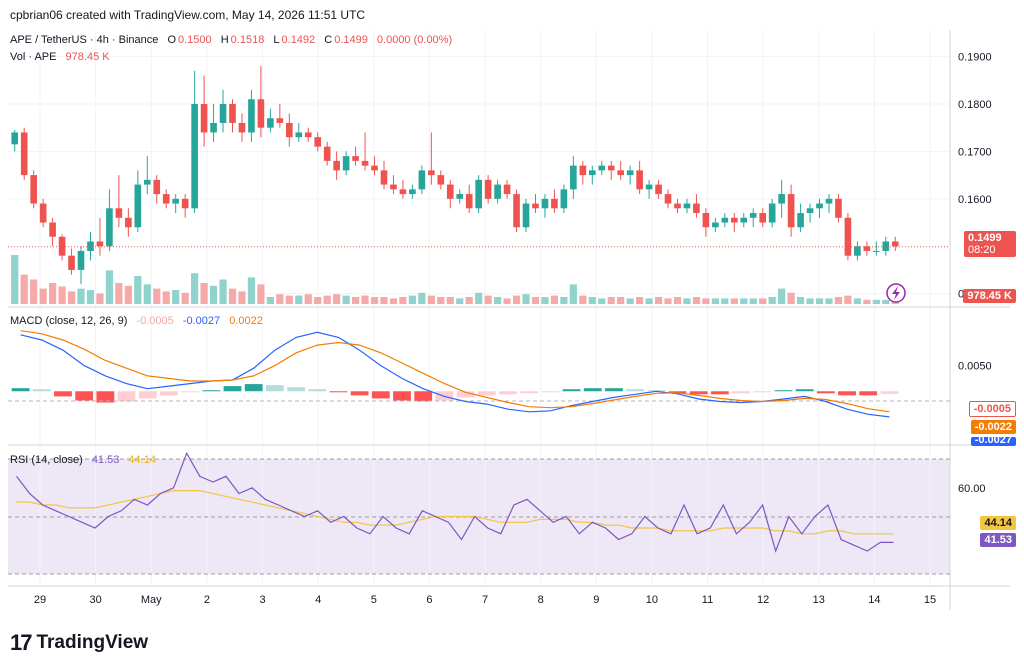 The image size is (1024, 672). Describe the element at coordinates (84, 460) in the screenshot. I see `rsi-legend: RSI (14, close) 41.53 44.14` at that location.